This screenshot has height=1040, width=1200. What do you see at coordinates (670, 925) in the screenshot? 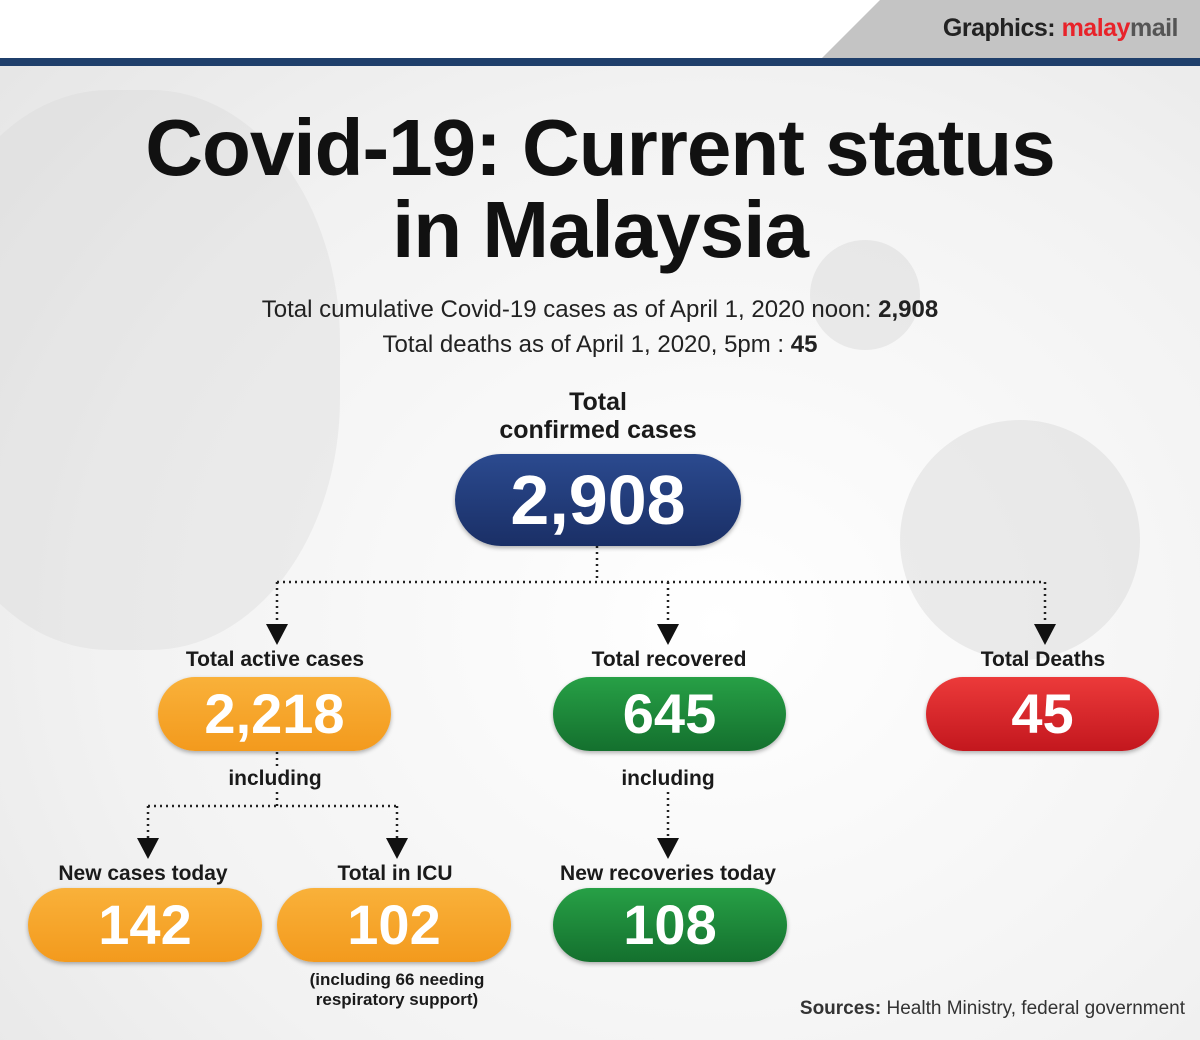
I see `new-recoveries-value: 108` at bounding box center [670, 925].